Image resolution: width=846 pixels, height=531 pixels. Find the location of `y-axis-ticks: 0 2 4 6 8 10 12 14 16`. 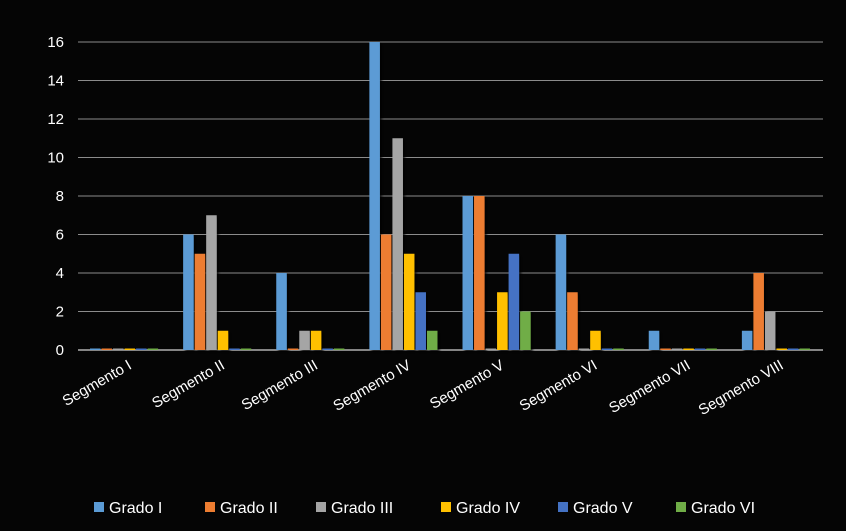

y-axis-ticks: 0 2 4 6 8 10 12 14 16 is located at coordinates (55, 196).